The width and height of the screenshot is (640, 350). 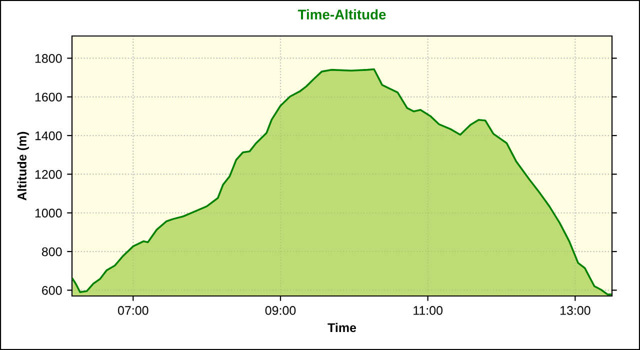 What do you see at coordinates (52, 290) in the screenshot?
I see `y-tick-label: 600` at bounding box center [52, 290].